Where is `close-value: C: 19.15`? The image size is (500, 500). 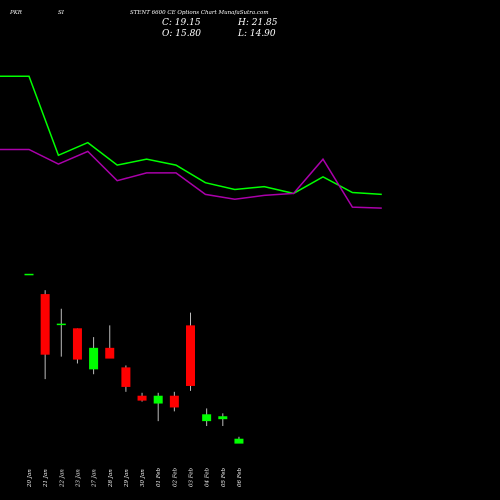 close-value: C: 19.15 is located at coordinates (181, 23).